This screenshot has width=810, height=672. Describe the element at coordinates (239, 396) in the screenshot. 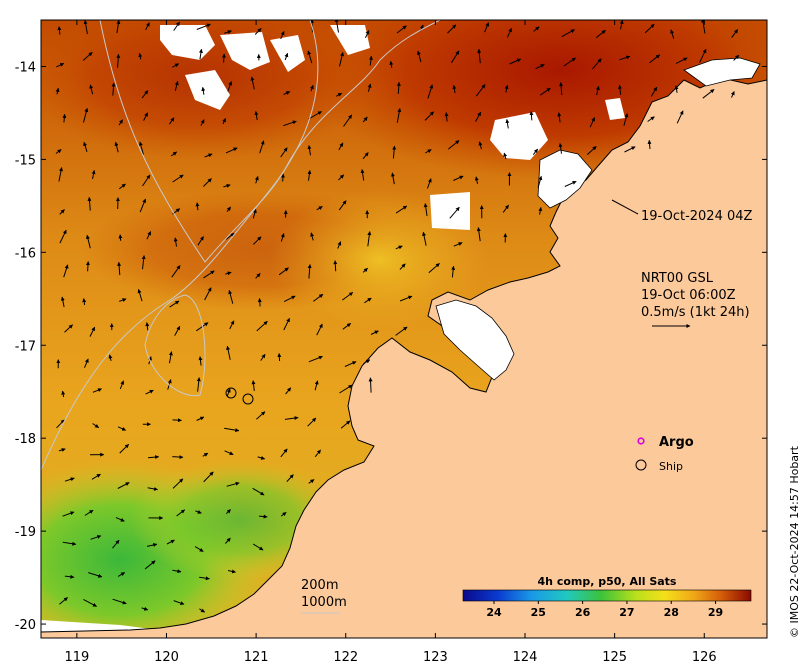

I see `ship-markers` at that location.